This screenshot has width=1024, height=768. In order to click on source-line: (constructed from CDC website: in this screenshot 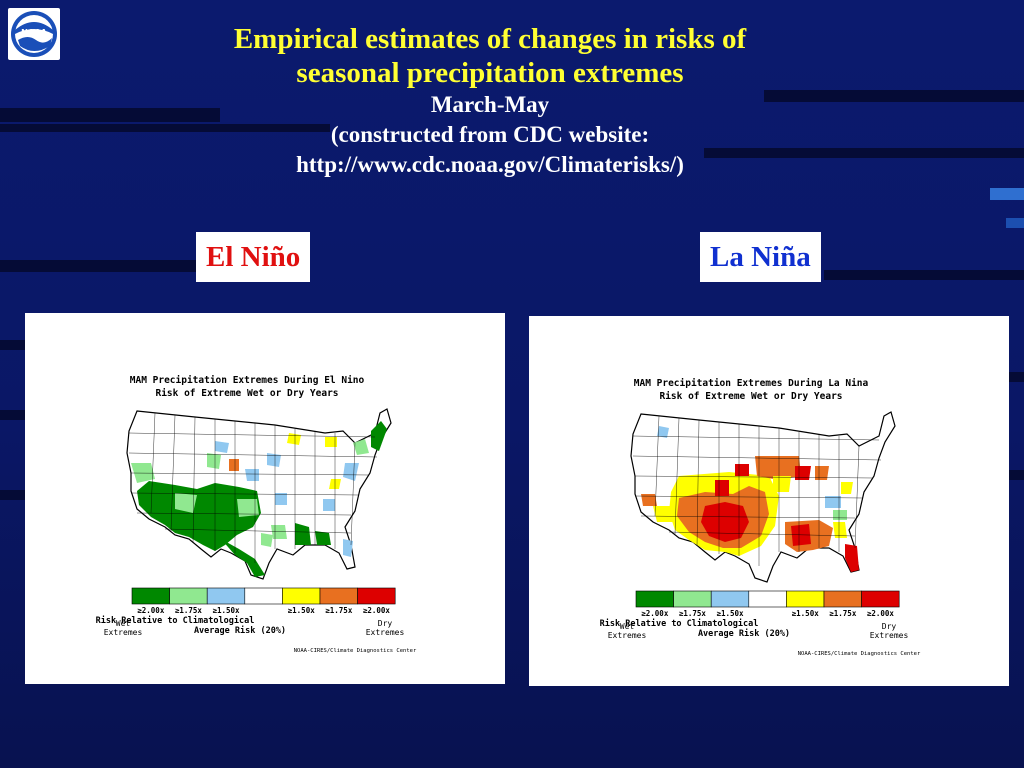, I will do `click(490, 134)`.